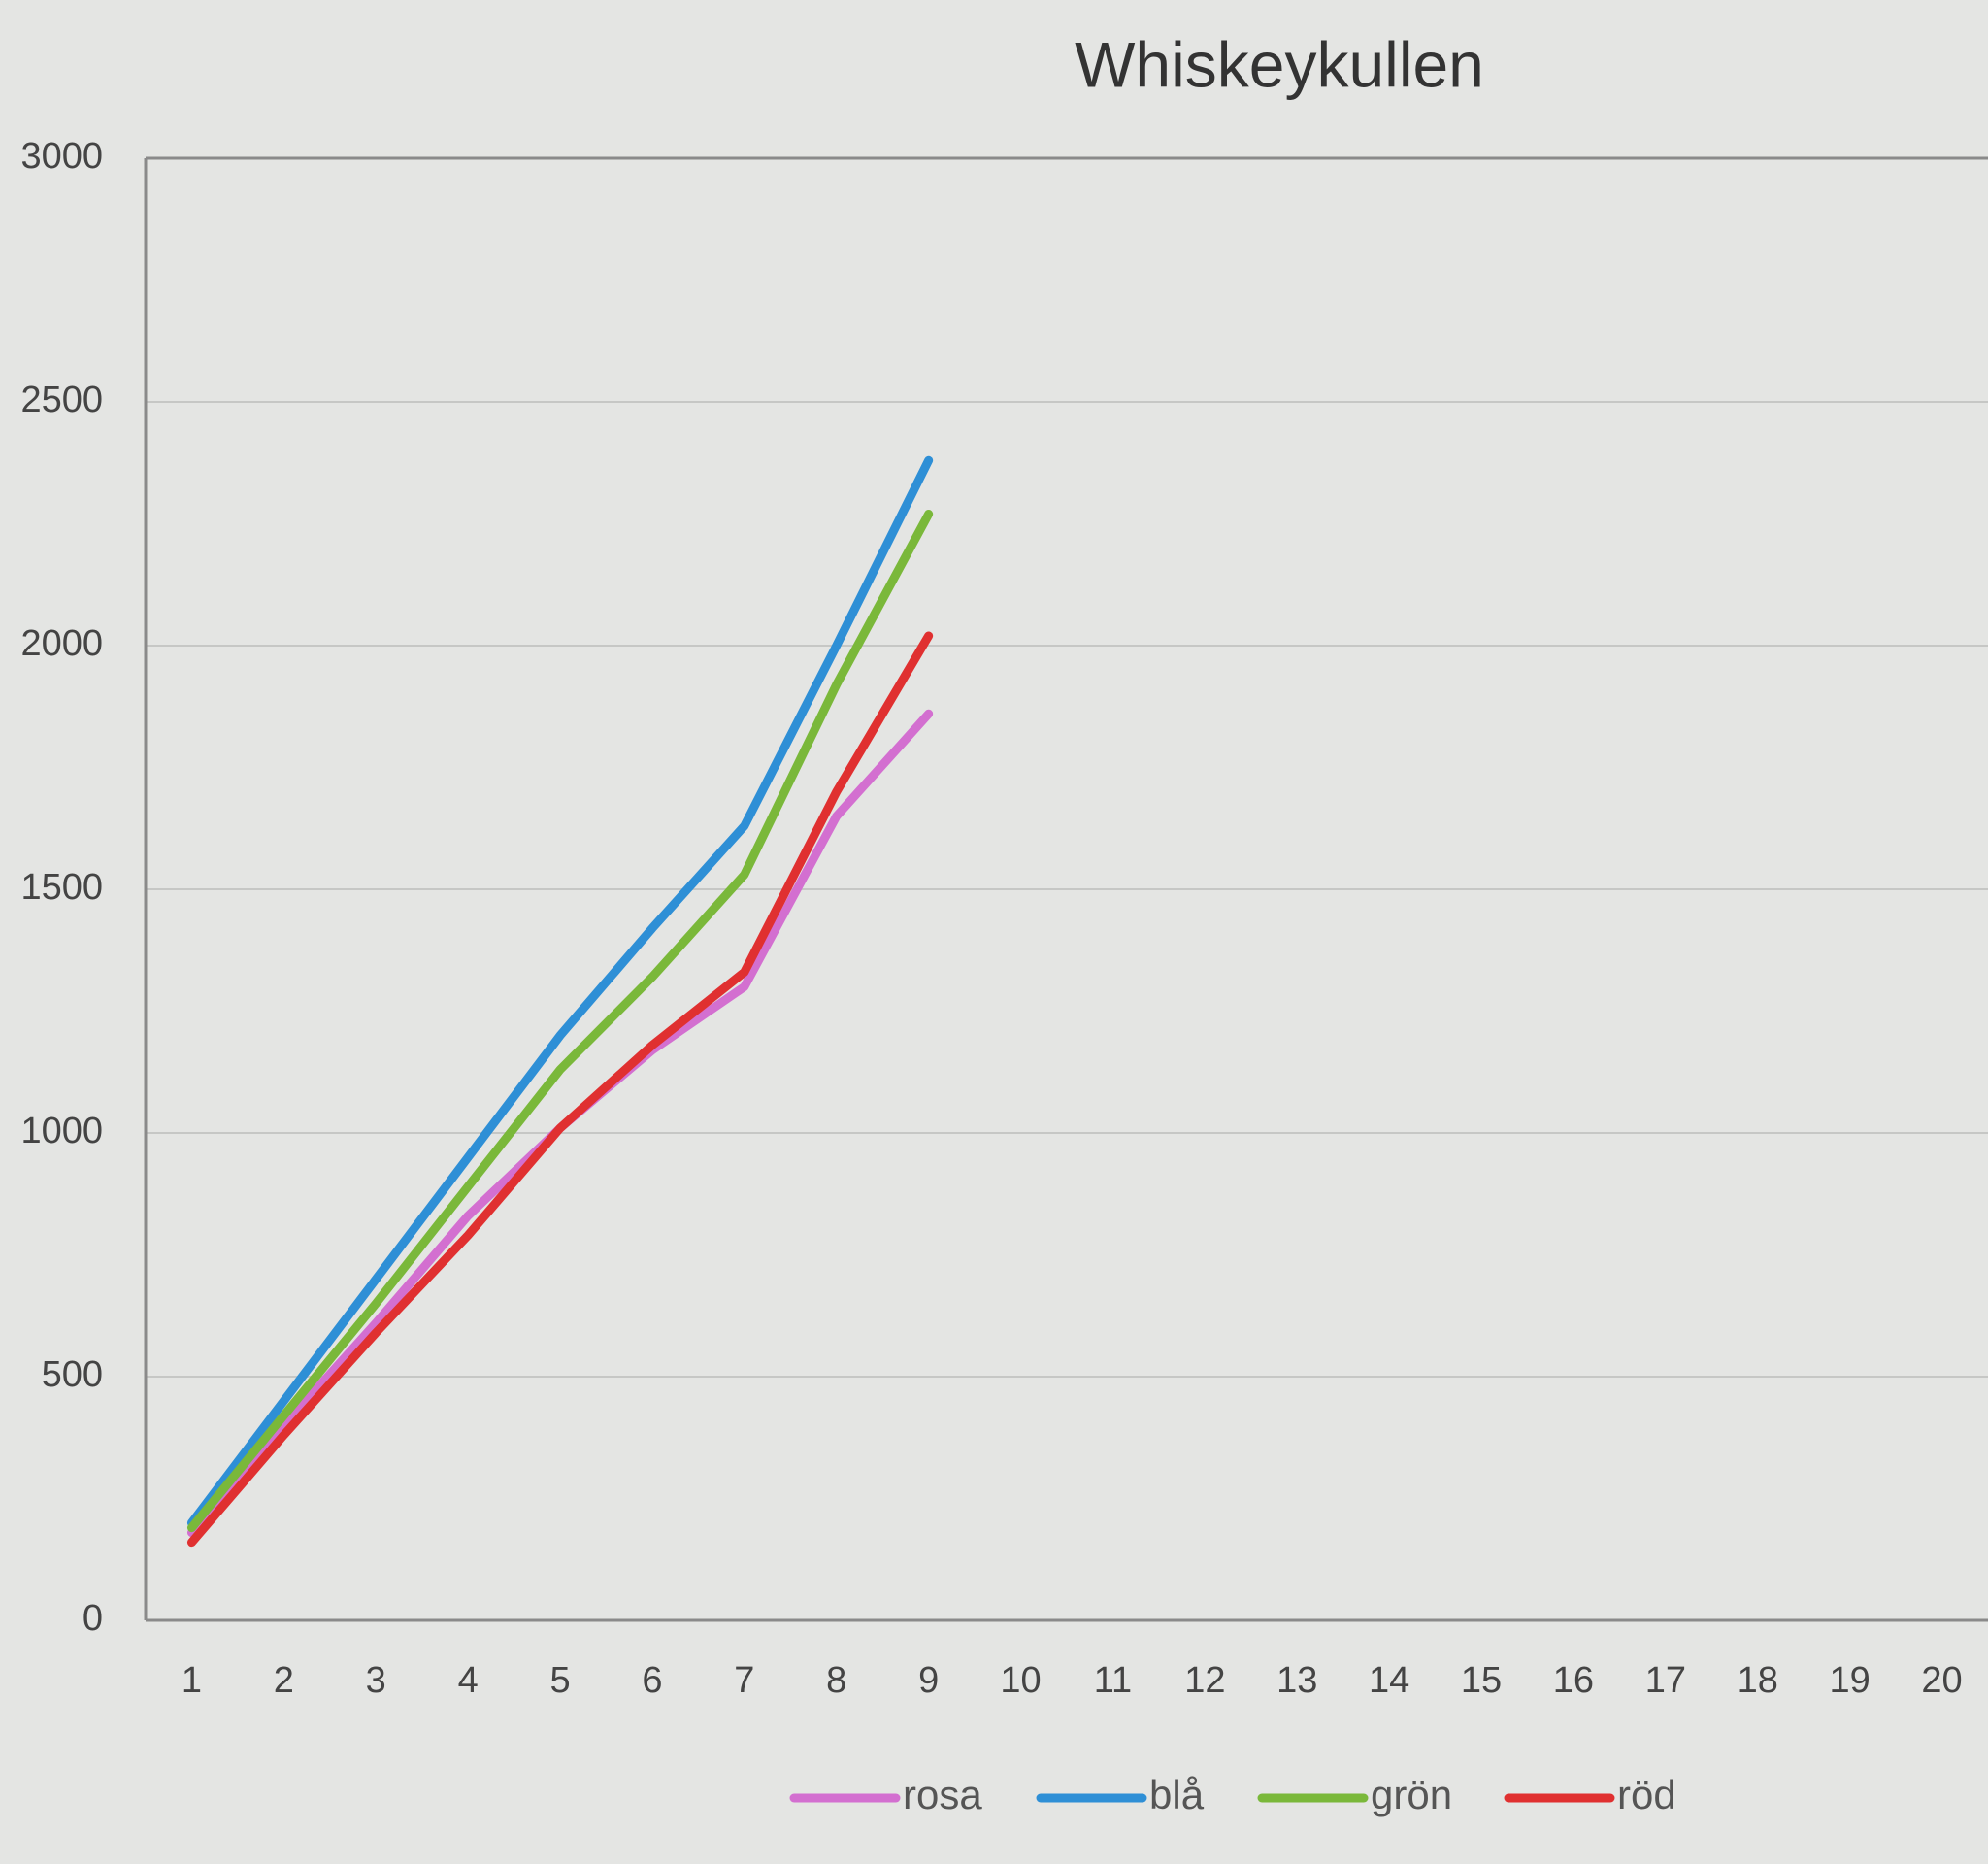  Describe the element at coordinates (1177, 1794) in the screenshot. I see `legend-label: blå` at that location.